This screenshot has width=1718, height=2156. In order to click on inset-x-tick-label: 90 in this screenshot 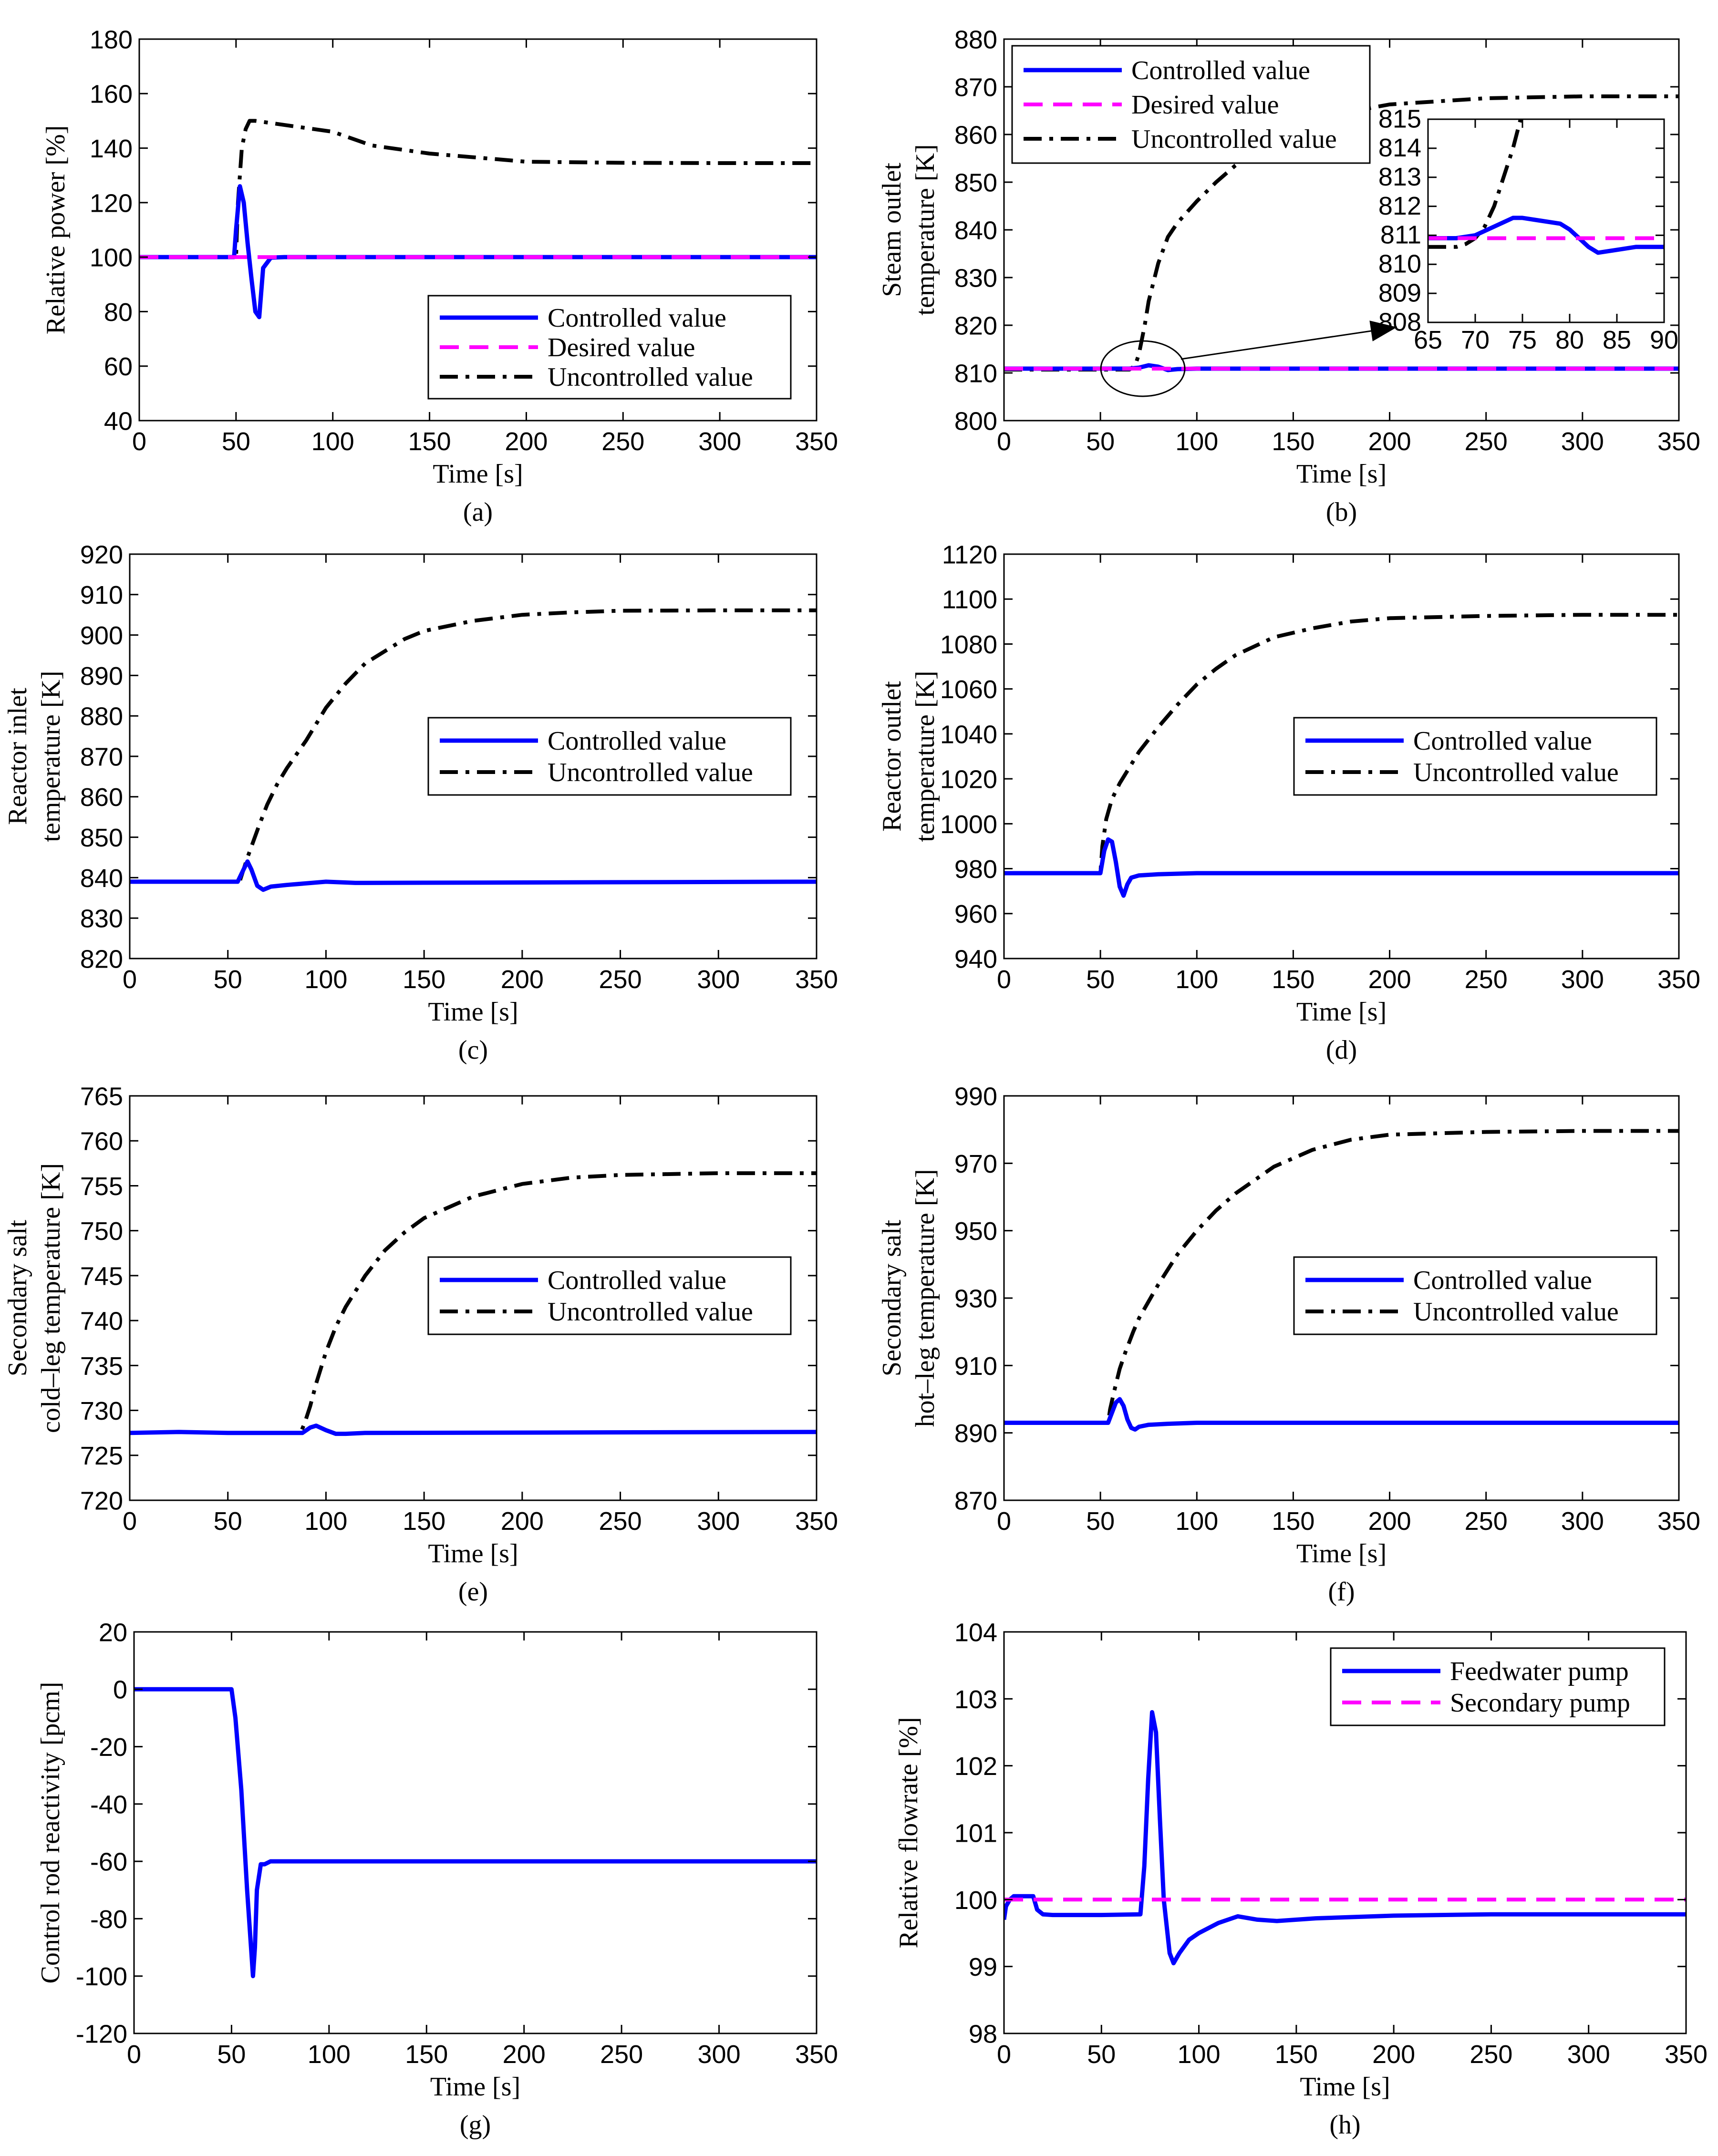, I will do `click(1664, 340)`.